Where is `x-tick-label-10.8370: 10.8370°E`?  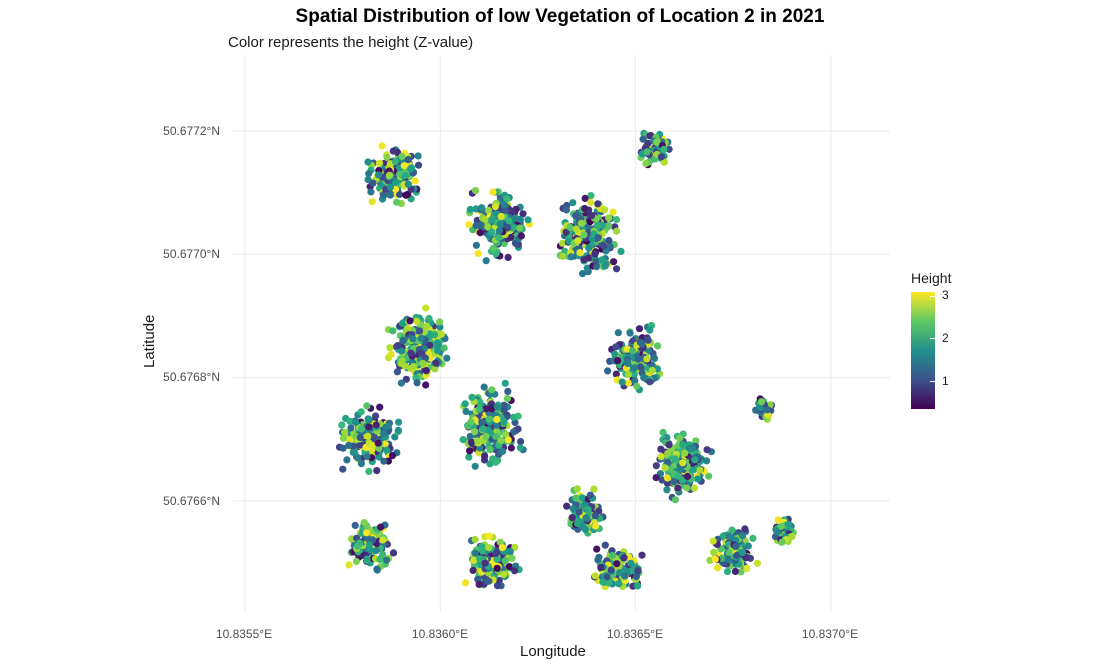 x-tick-label-10.8370: 10.8370°E is located at coordinates (830, 634).